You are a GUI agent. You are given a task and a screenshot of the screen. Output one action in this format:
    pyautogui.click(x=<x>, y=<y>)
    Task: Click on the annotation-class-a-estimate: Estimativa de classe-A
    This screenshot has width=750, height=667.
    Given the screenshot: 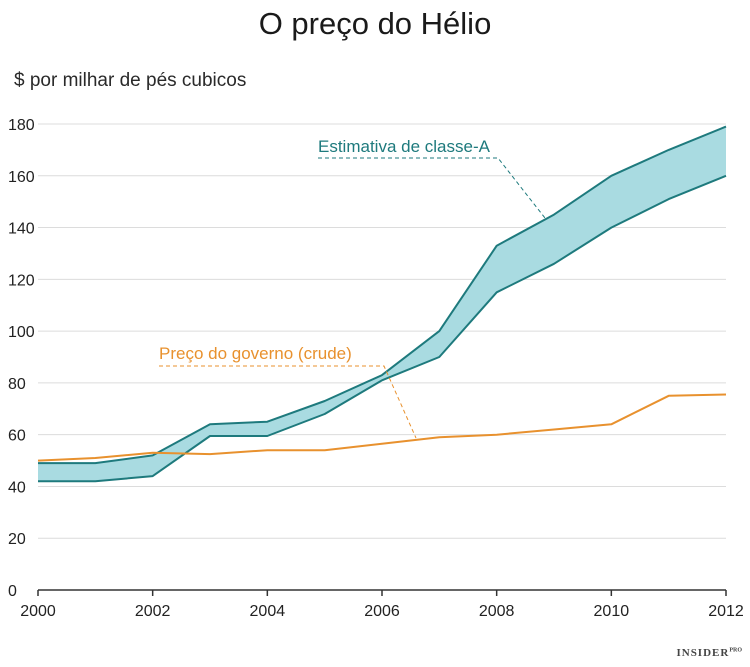 What is the action you would take?
    pyautogui.click(x=404, y=146)
    